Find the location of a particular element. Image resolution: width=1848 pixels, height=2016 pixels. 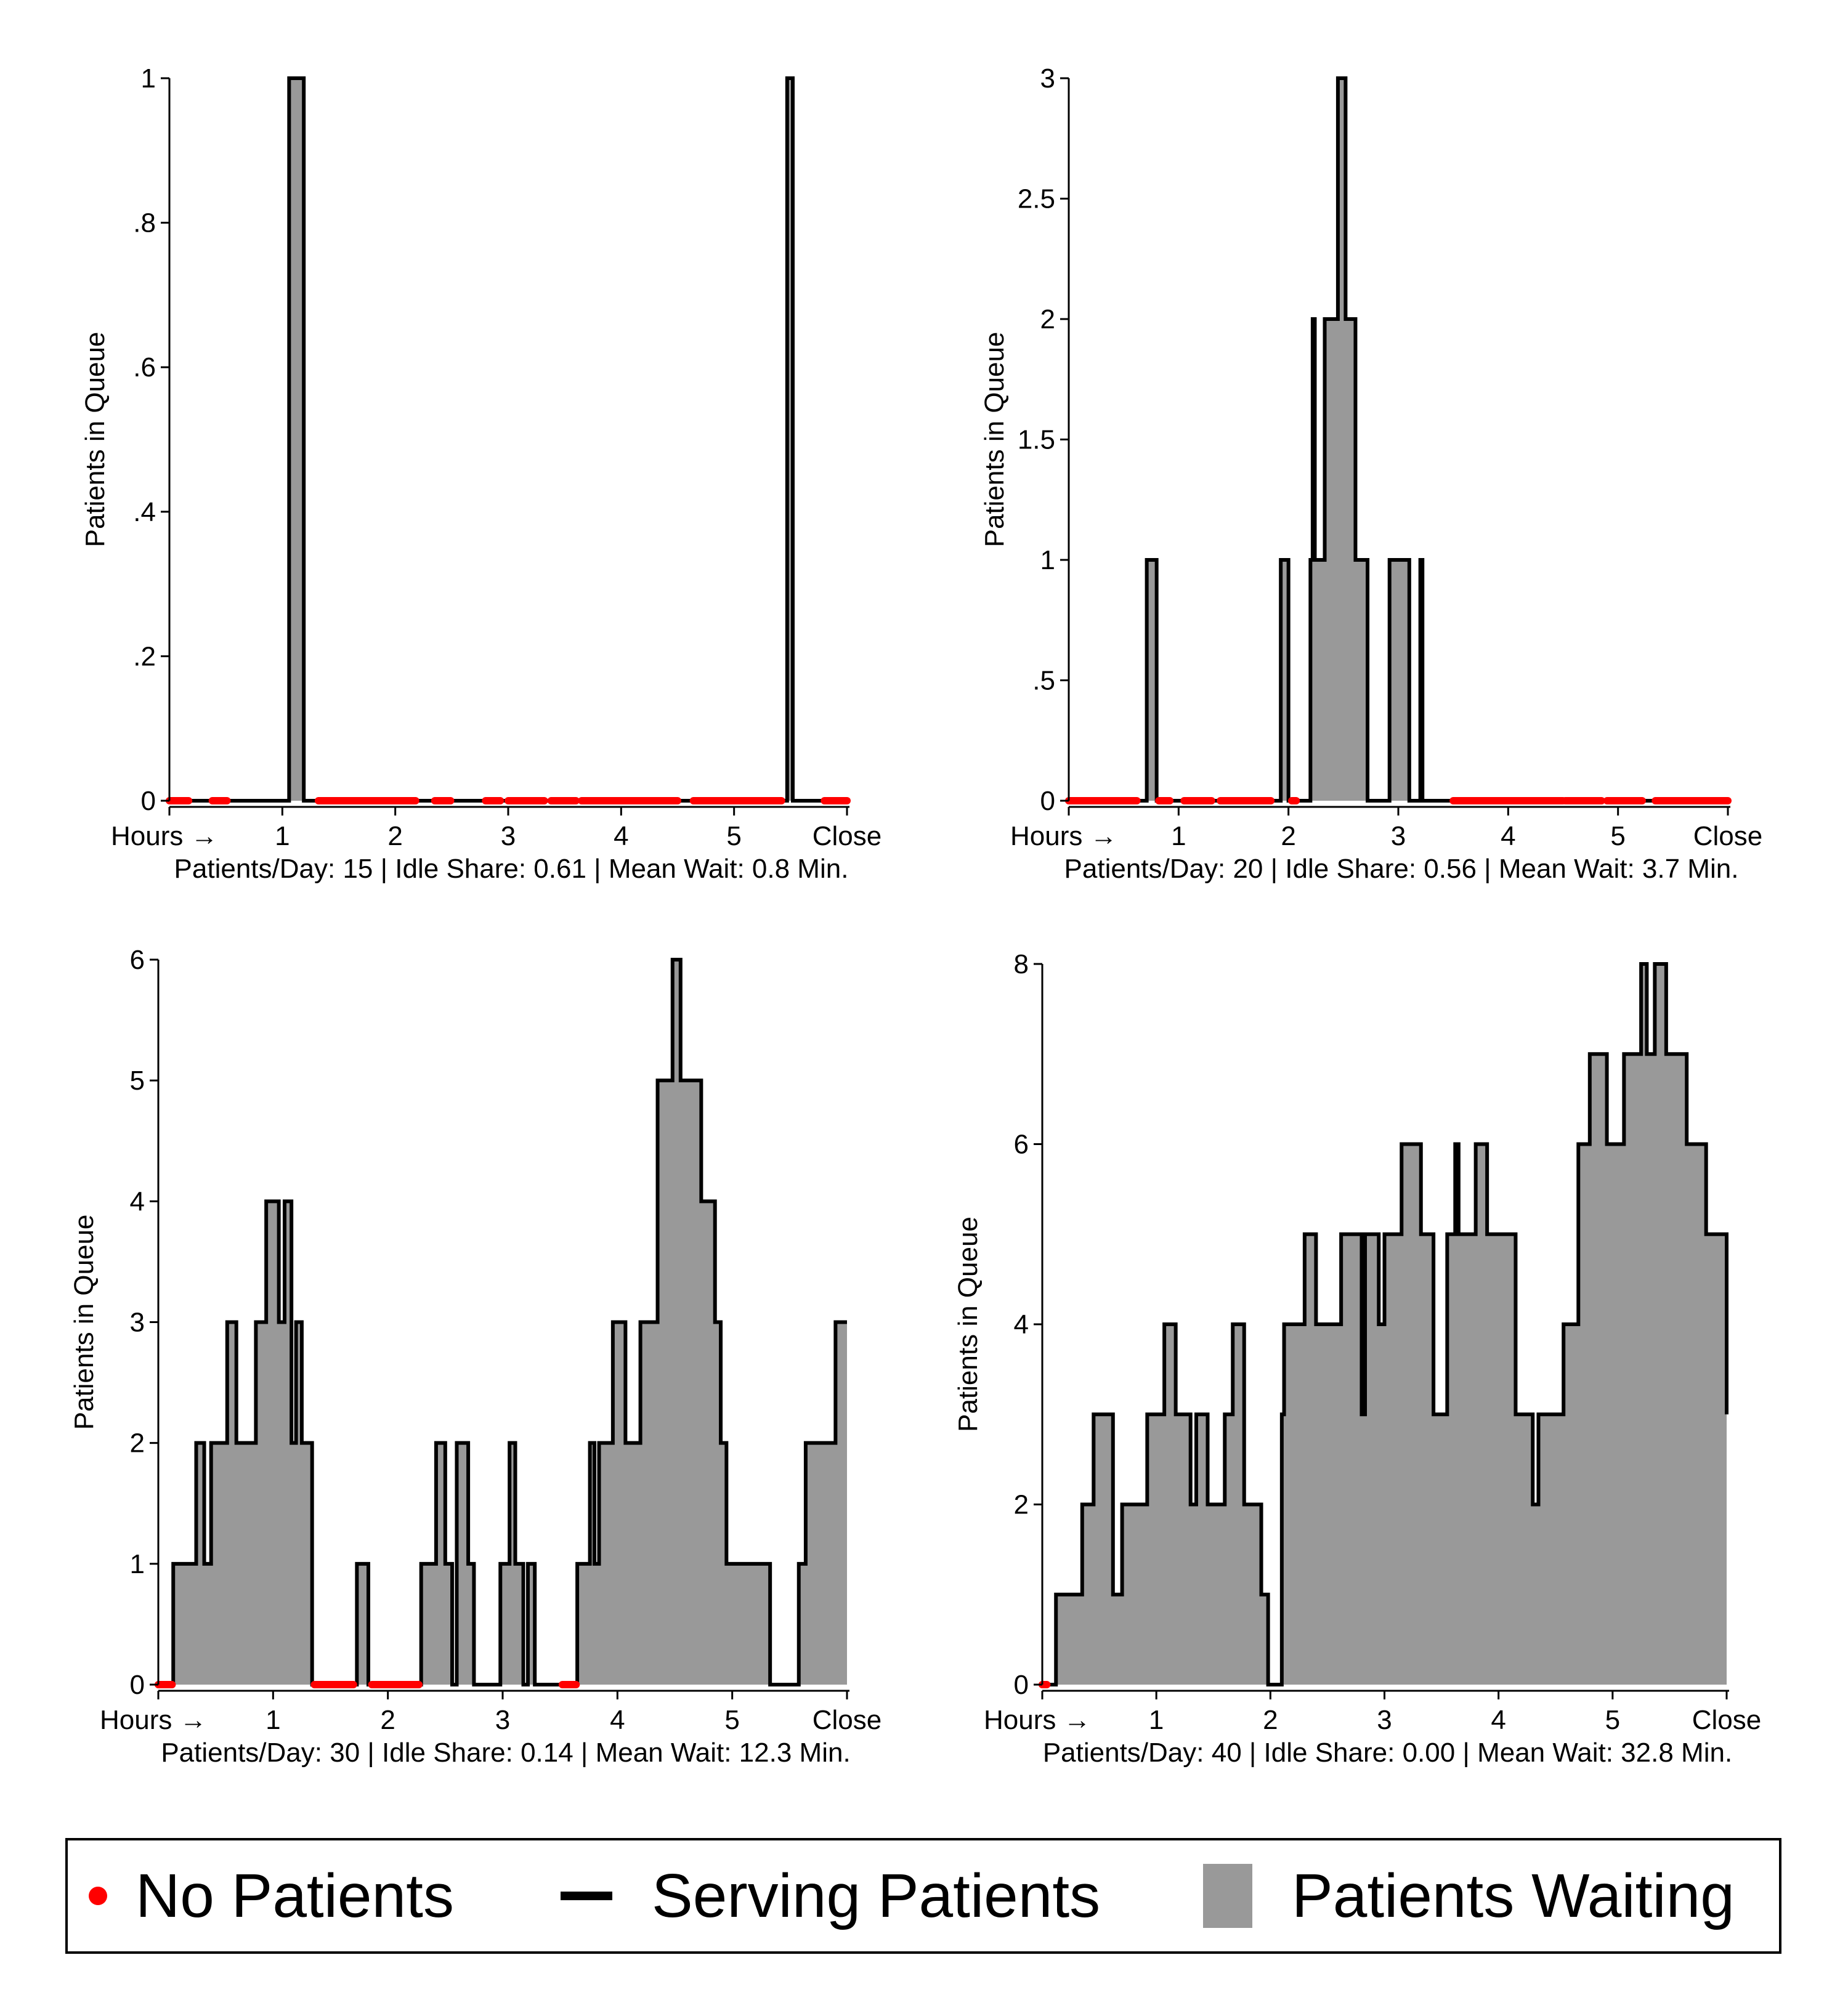

black-line-icon is located at coordinates (586, 1896).